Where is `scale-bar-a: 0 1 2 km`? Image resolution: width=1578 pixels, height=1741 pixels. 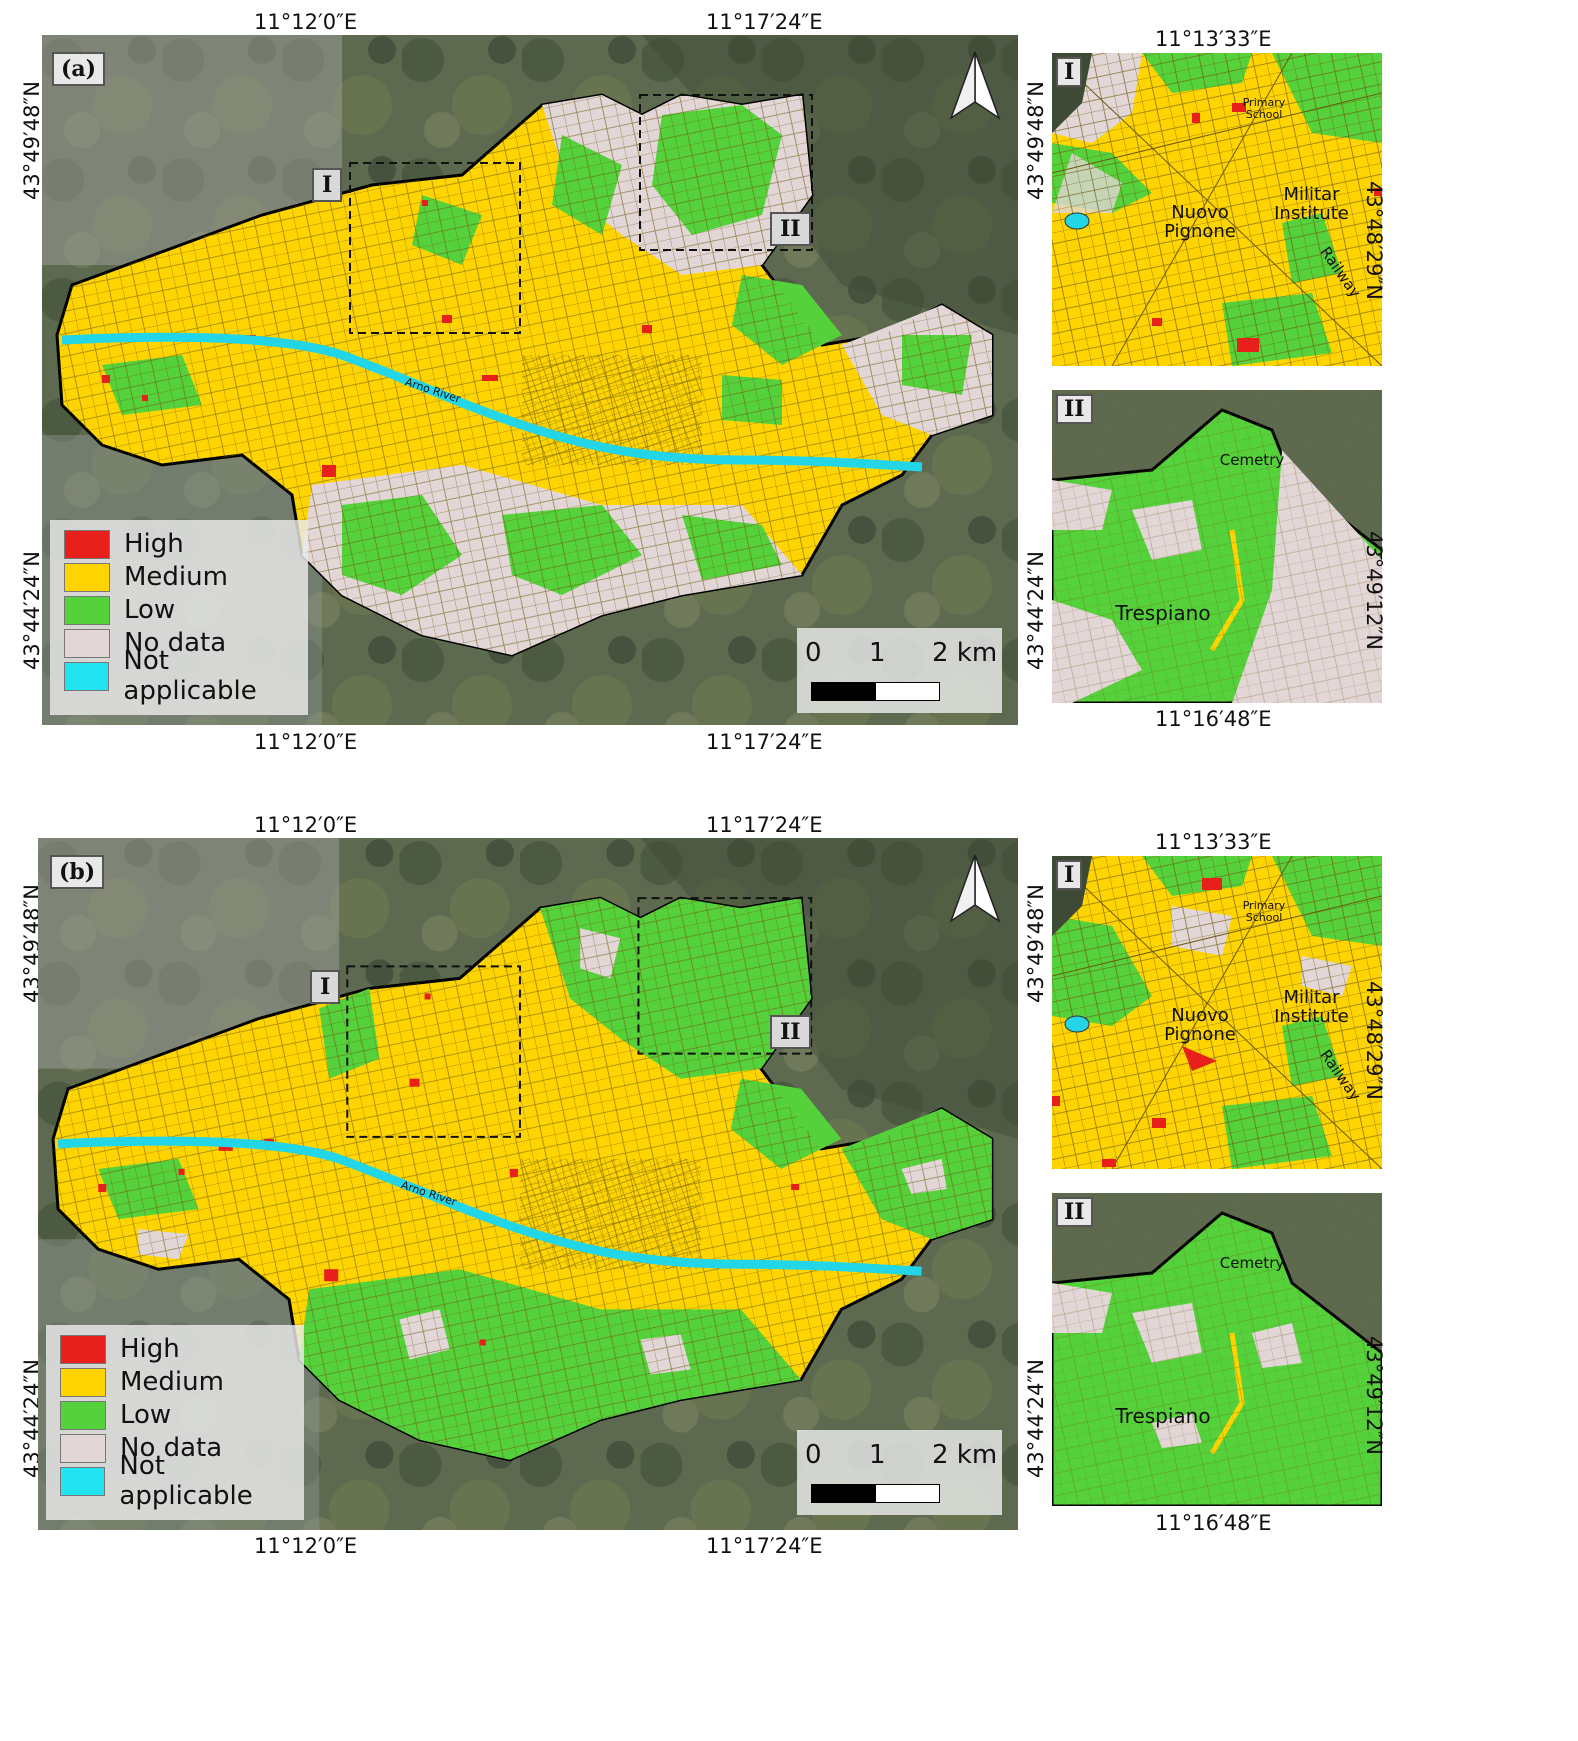
scale-bar-a: 0 1 2 km is located at coordinates (899, 670).